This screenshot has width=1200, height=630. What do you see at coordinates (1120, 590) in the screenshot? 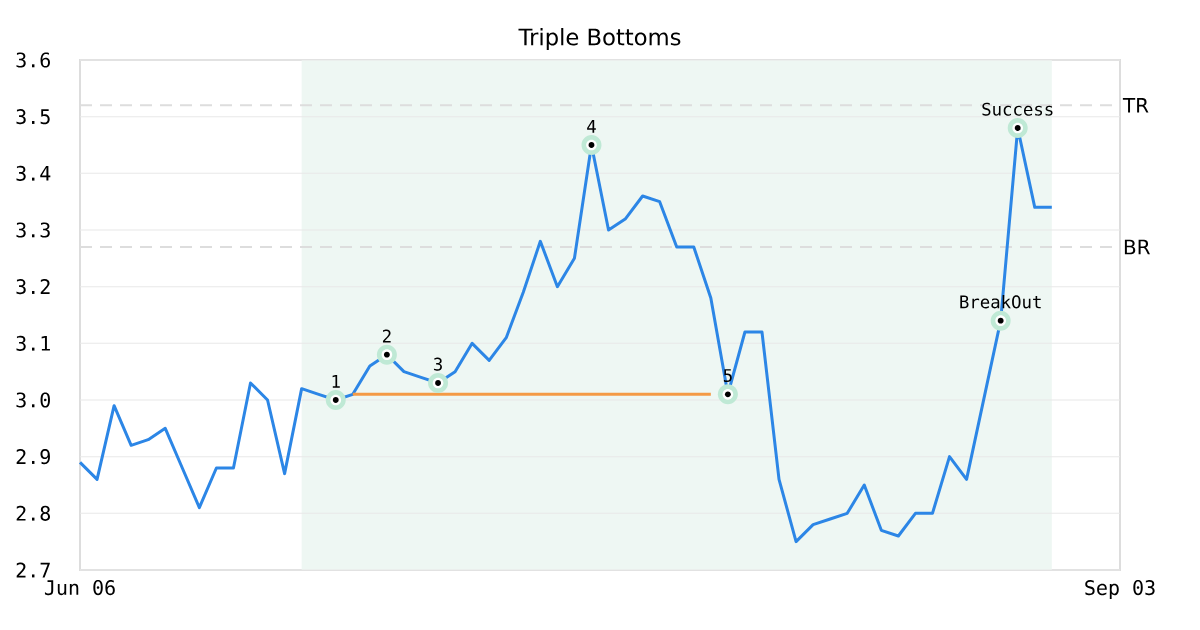
I see `x-tick-label: Sep 03` at bounding box center [1120, 590].